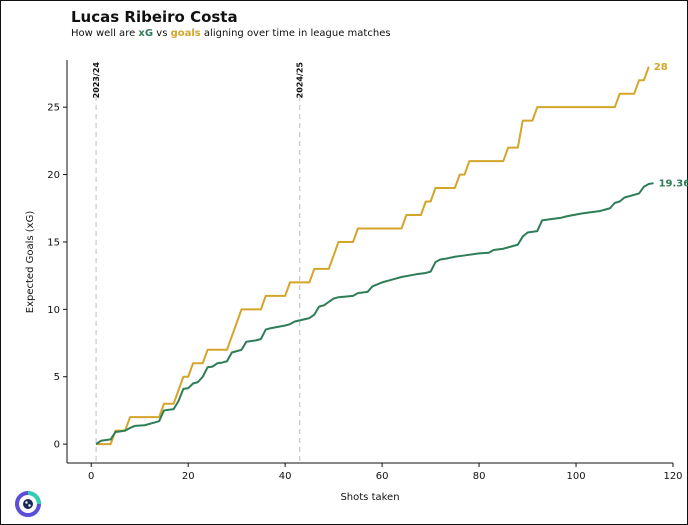  I want to click on y-tick-label: 5, so click(57, 377).